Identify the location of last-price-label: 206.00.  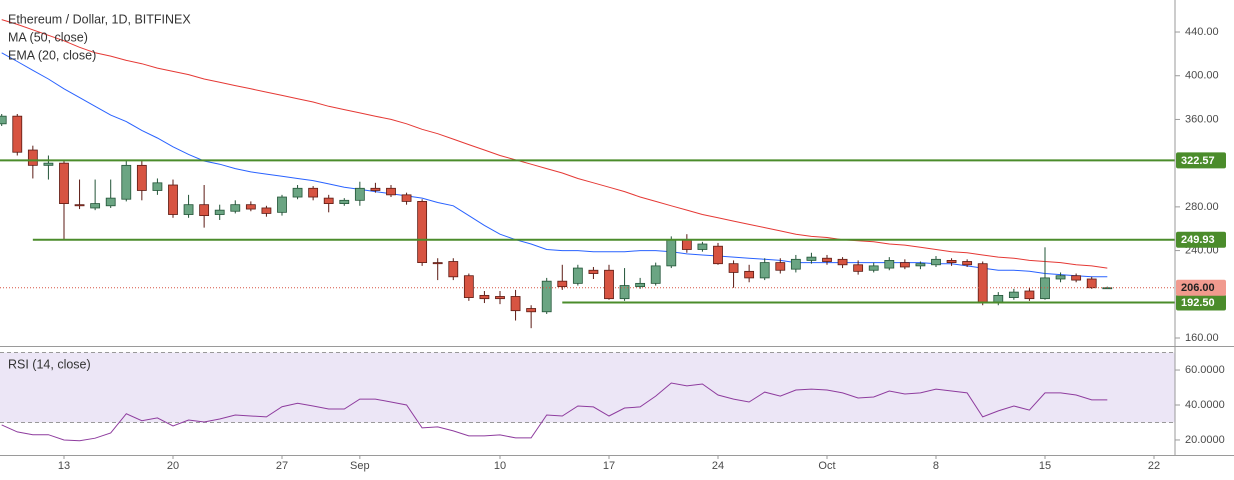
(1198, 288).